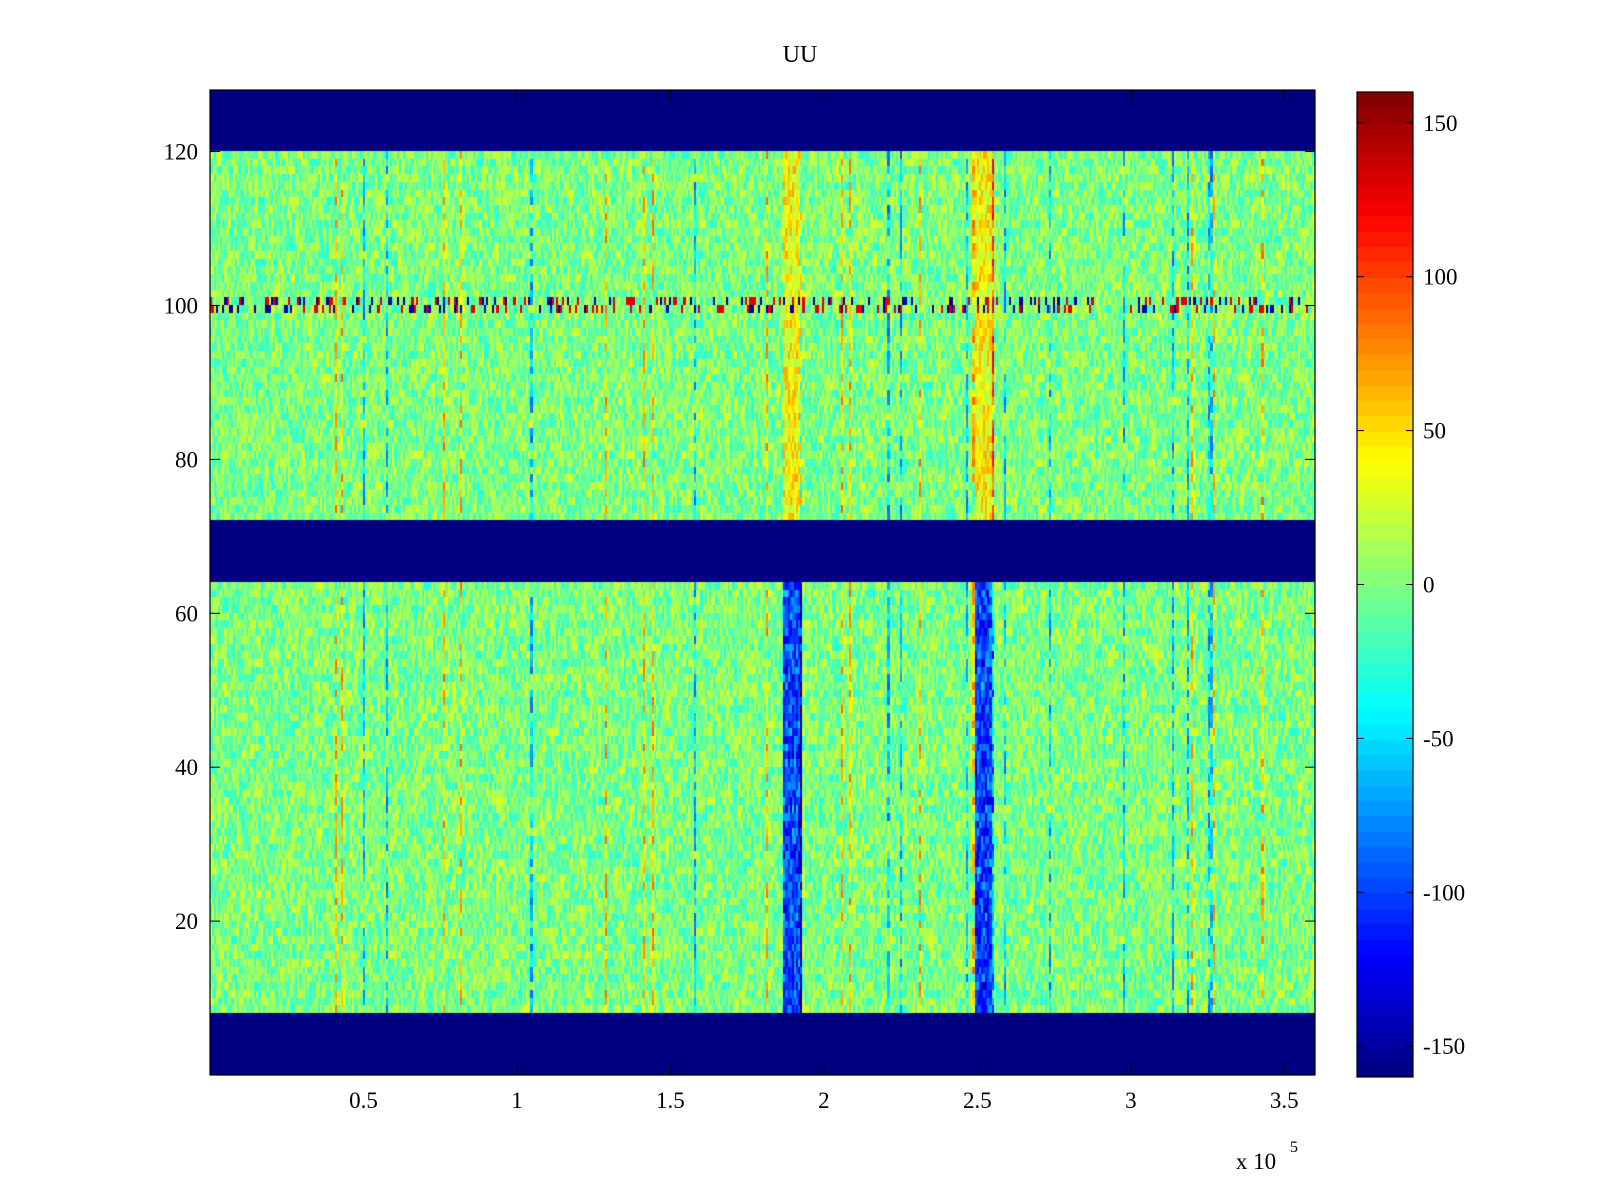 This screenshot has width=1600, height=1200. What do you see at coordinates (1444, 892) in the screenshot?
I see `colorbar-tick-label: -100` at bounding box center [1444, 892].